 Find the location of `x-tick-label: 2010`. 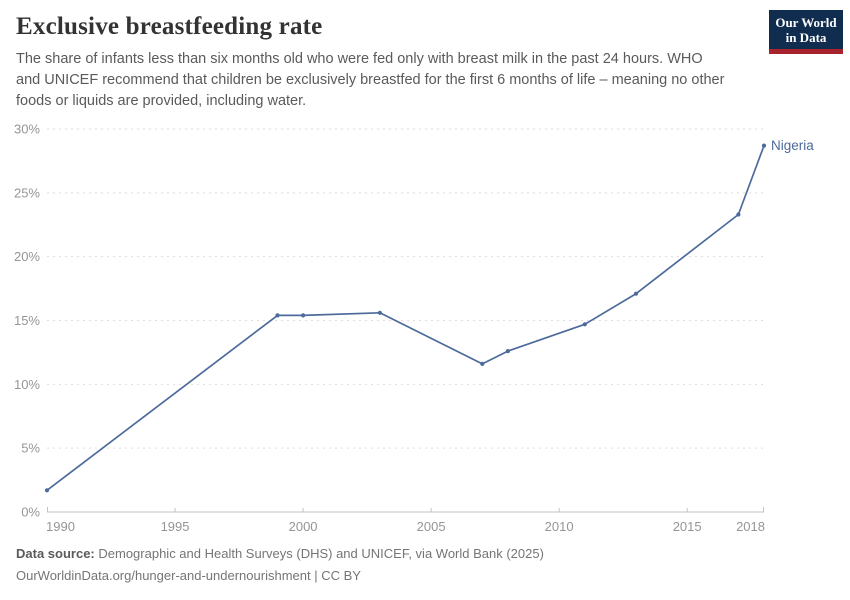

x-tick-label: 2010 is located at coordinates (559, 526).